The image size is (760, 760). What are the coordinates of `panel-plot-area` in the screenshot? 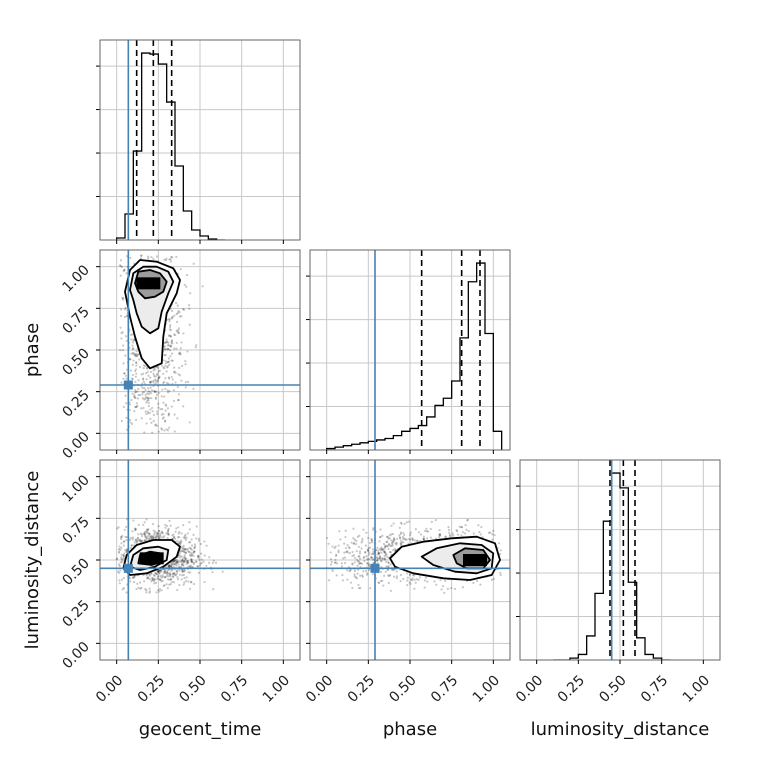 It's located at (200, 350).